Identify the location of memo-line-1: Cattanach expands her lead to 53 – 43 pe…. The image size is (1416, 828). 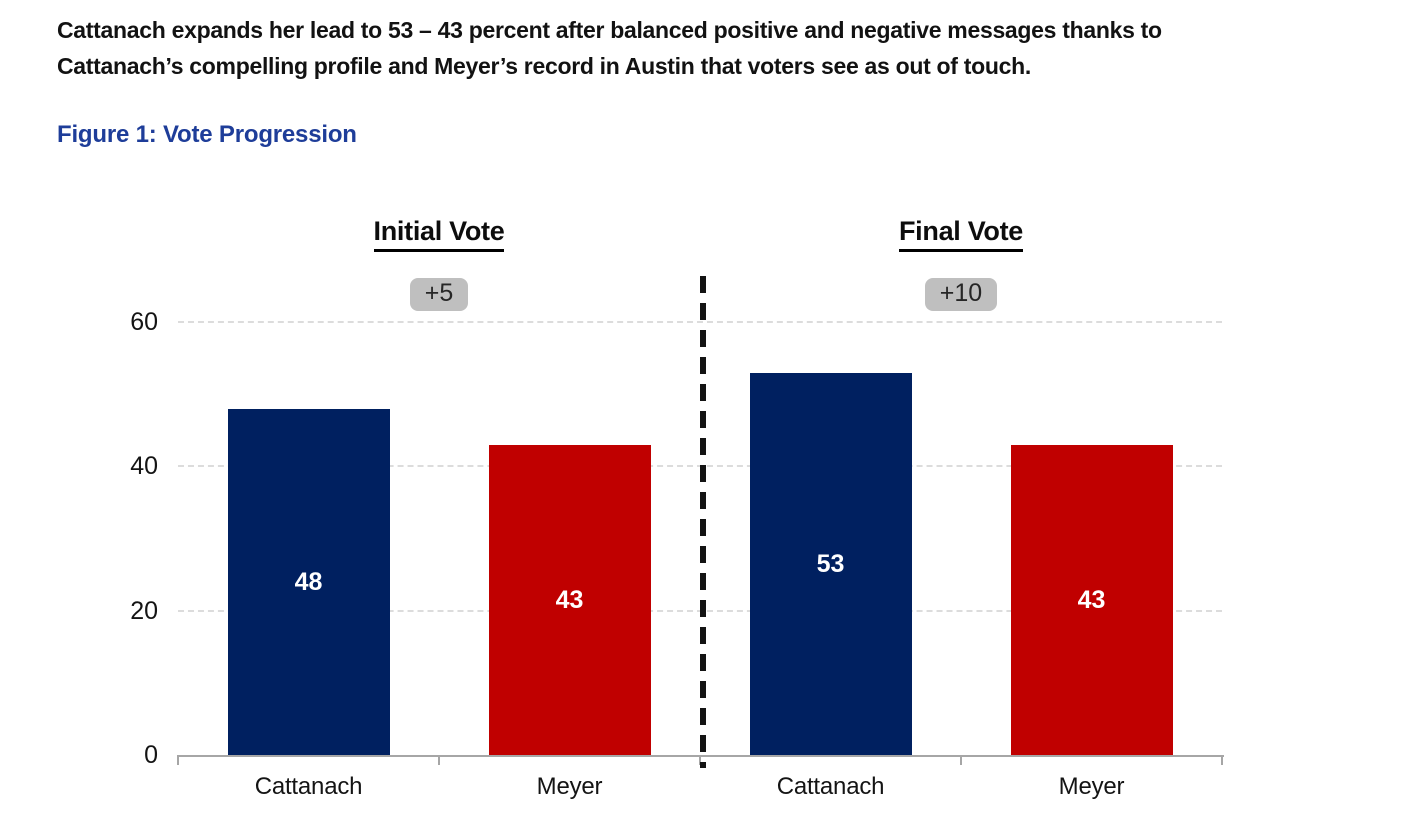
(609, 30).